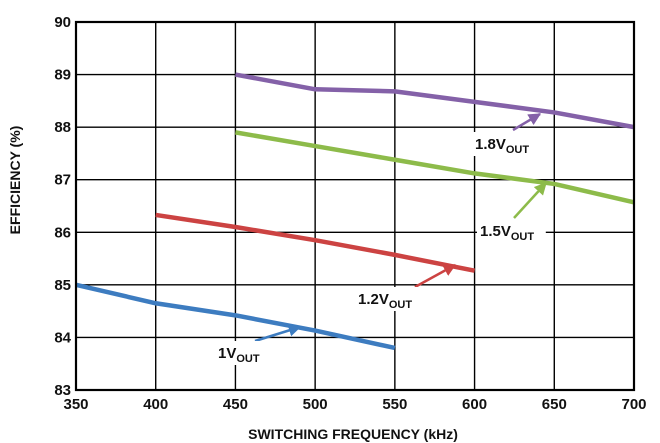 This screenshot has height=443, width=660. Describe the element at coordinates (554, 404) in the screenshot. I see `x-tick-label: 650` at that location.